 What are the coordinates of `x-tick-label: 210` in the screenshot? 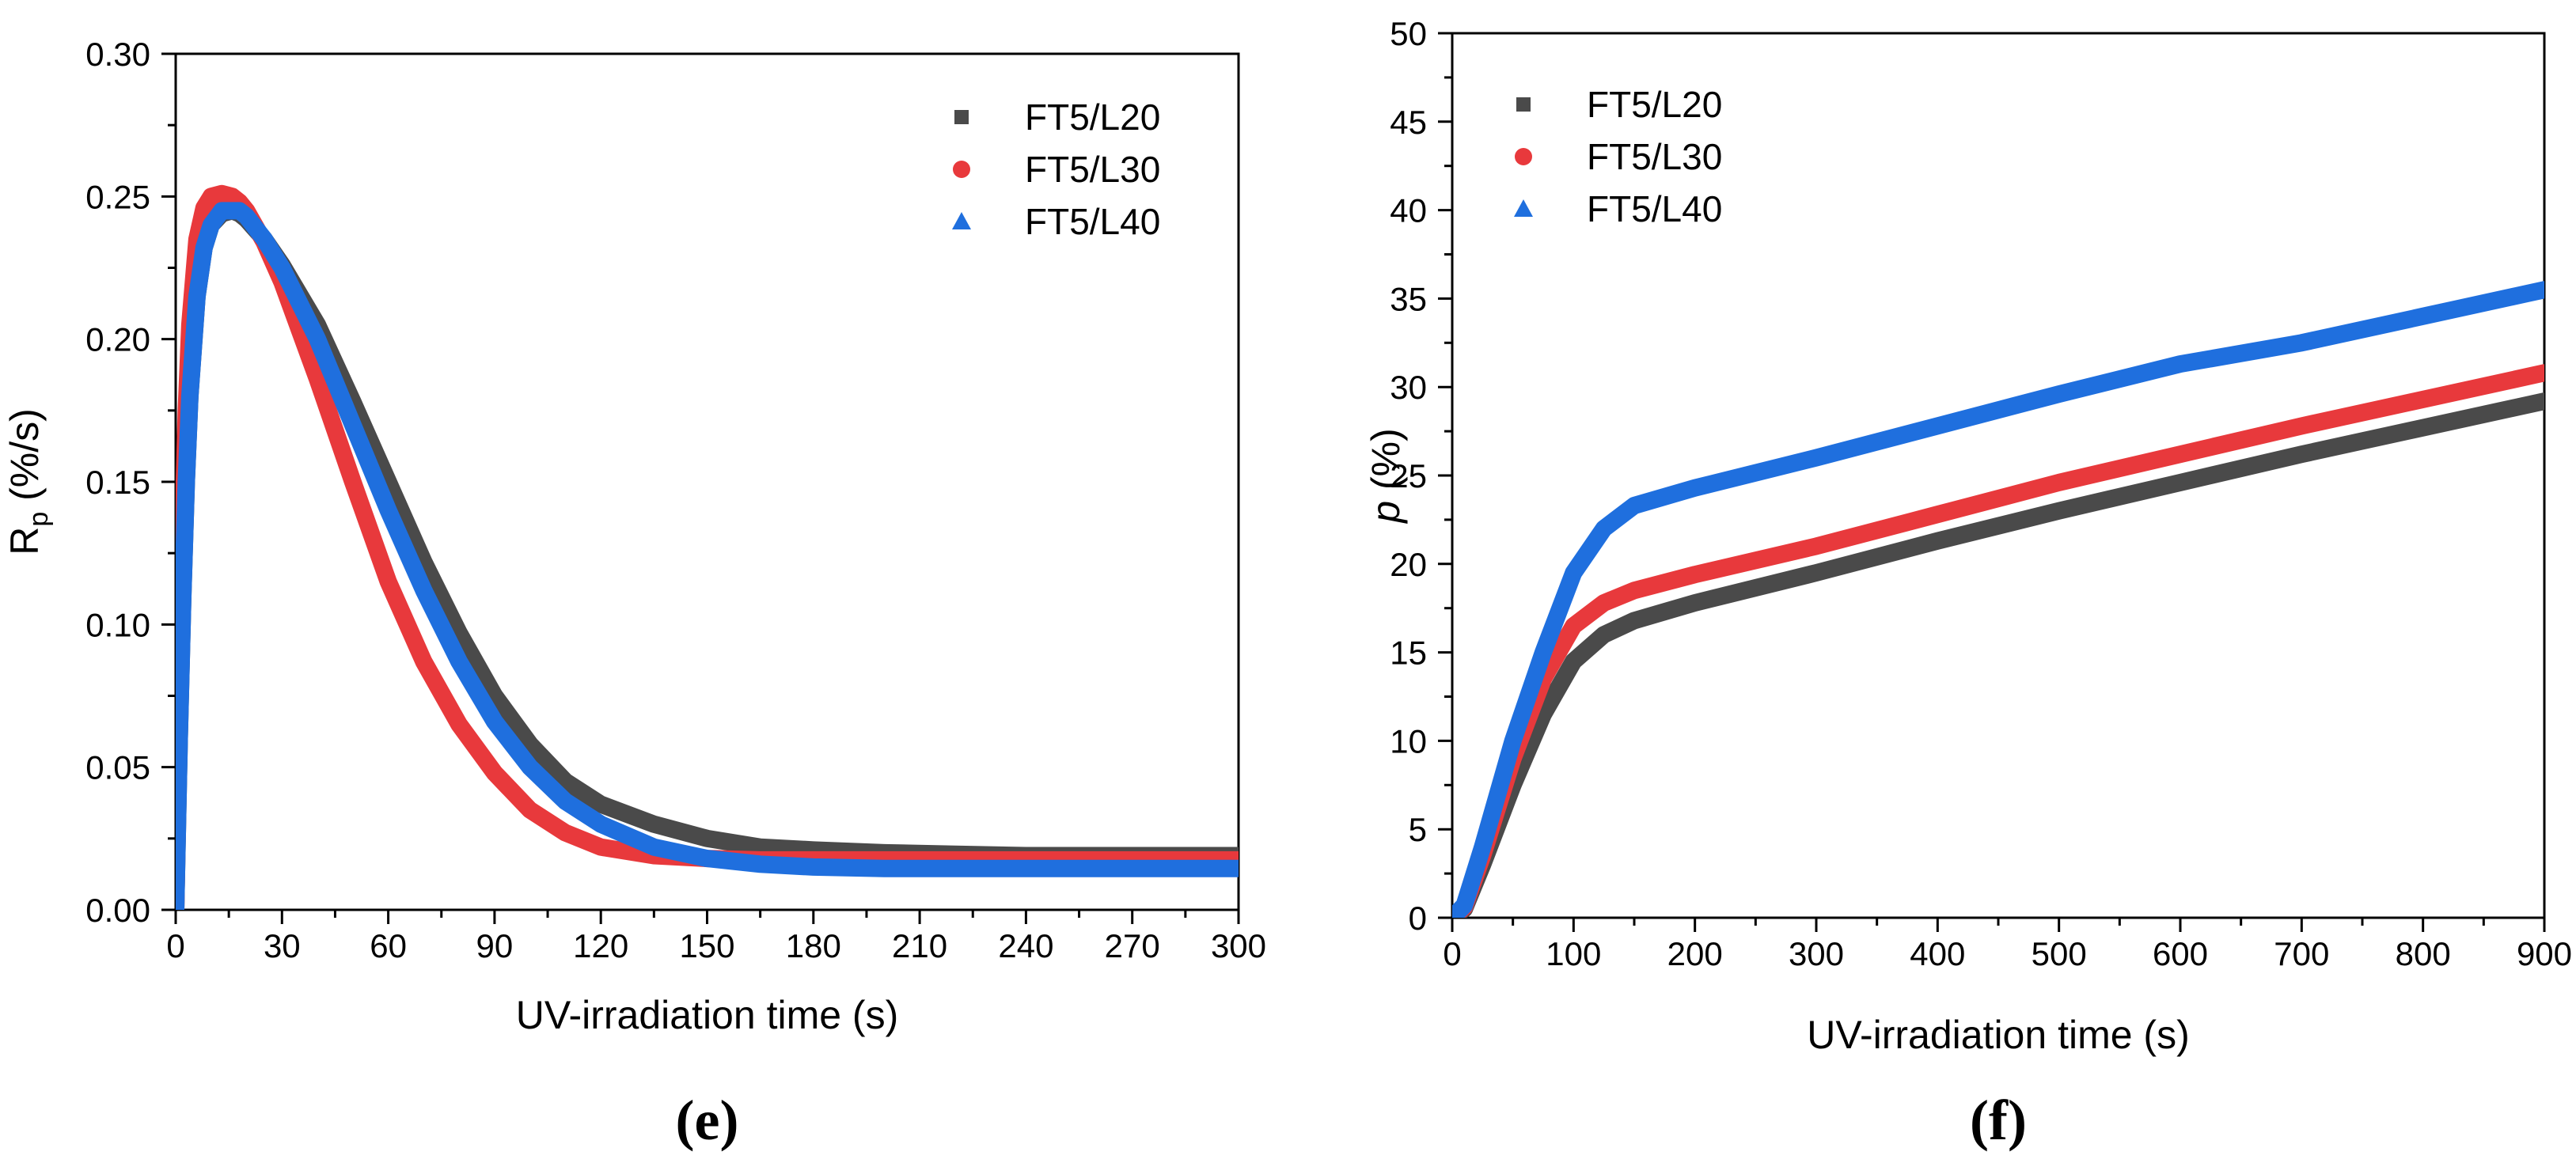 It's located at (919, 946).